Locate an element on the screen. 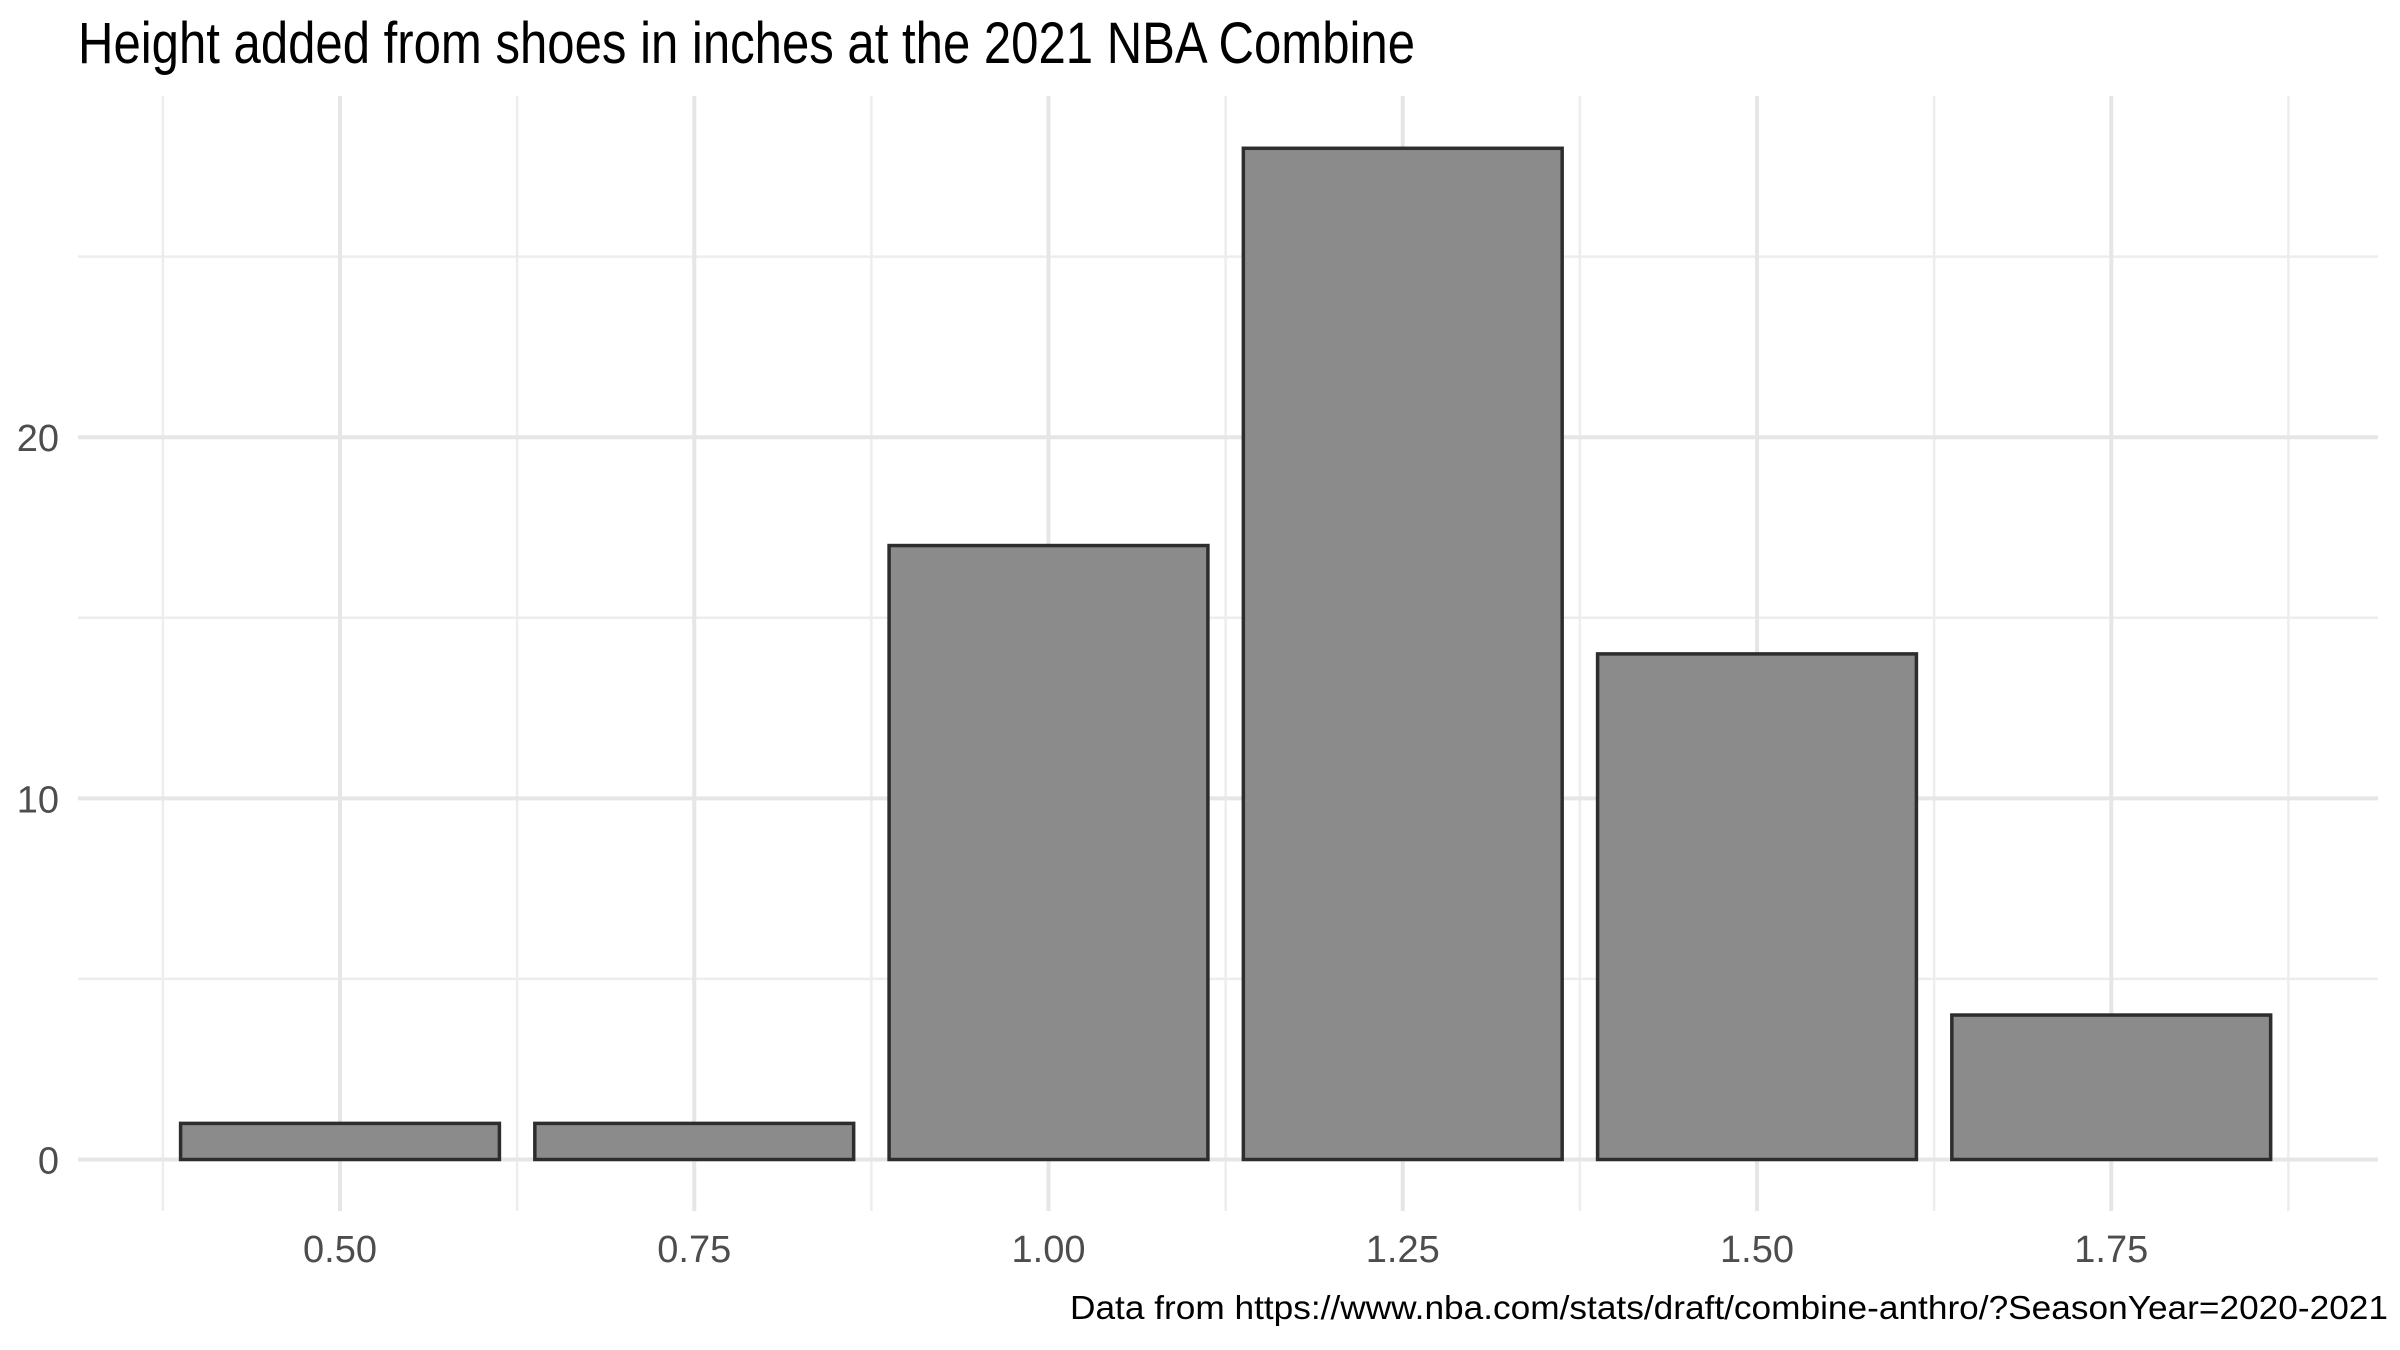 The width and height of the screenshot is (2400, 1350). y-tick-label: 10 is located at coordinates (38, 800).